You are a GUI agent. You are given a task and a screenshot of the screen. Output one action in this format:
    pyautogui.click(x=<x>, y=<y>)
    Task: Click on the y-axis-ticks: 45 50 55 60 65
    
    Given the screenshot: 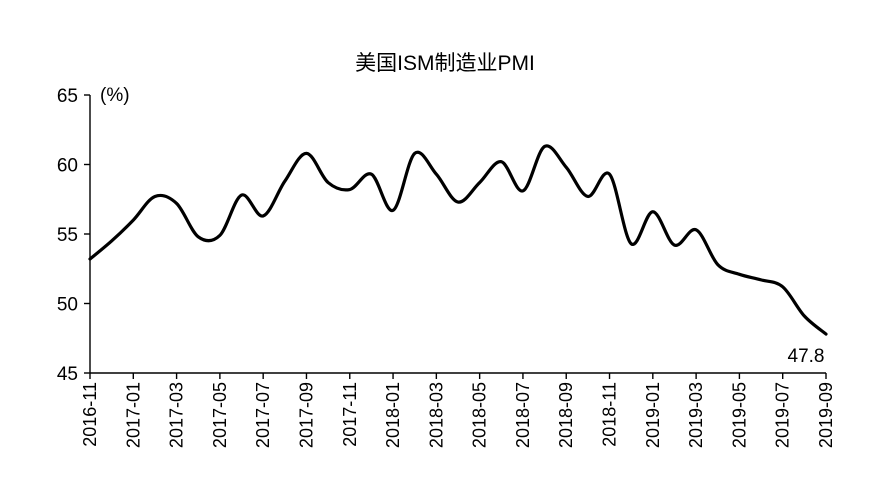 What is the action you would take?
    pyautogui.click(x=73, y=235)
    